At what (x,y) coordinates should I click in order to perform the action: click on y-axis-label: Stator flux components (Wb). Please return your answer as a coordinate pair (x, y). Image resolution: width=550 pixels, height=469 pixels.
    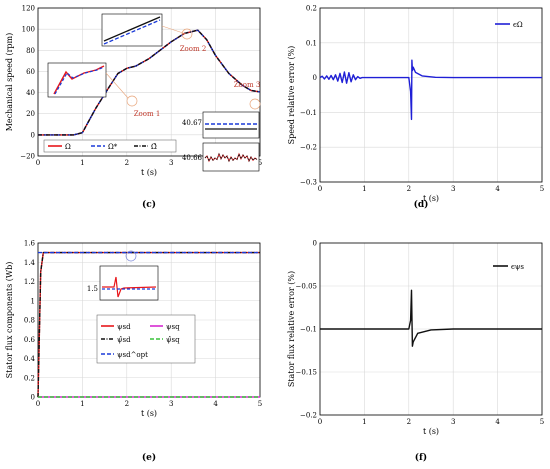
    Looking at the image, I should click on (9, 320).